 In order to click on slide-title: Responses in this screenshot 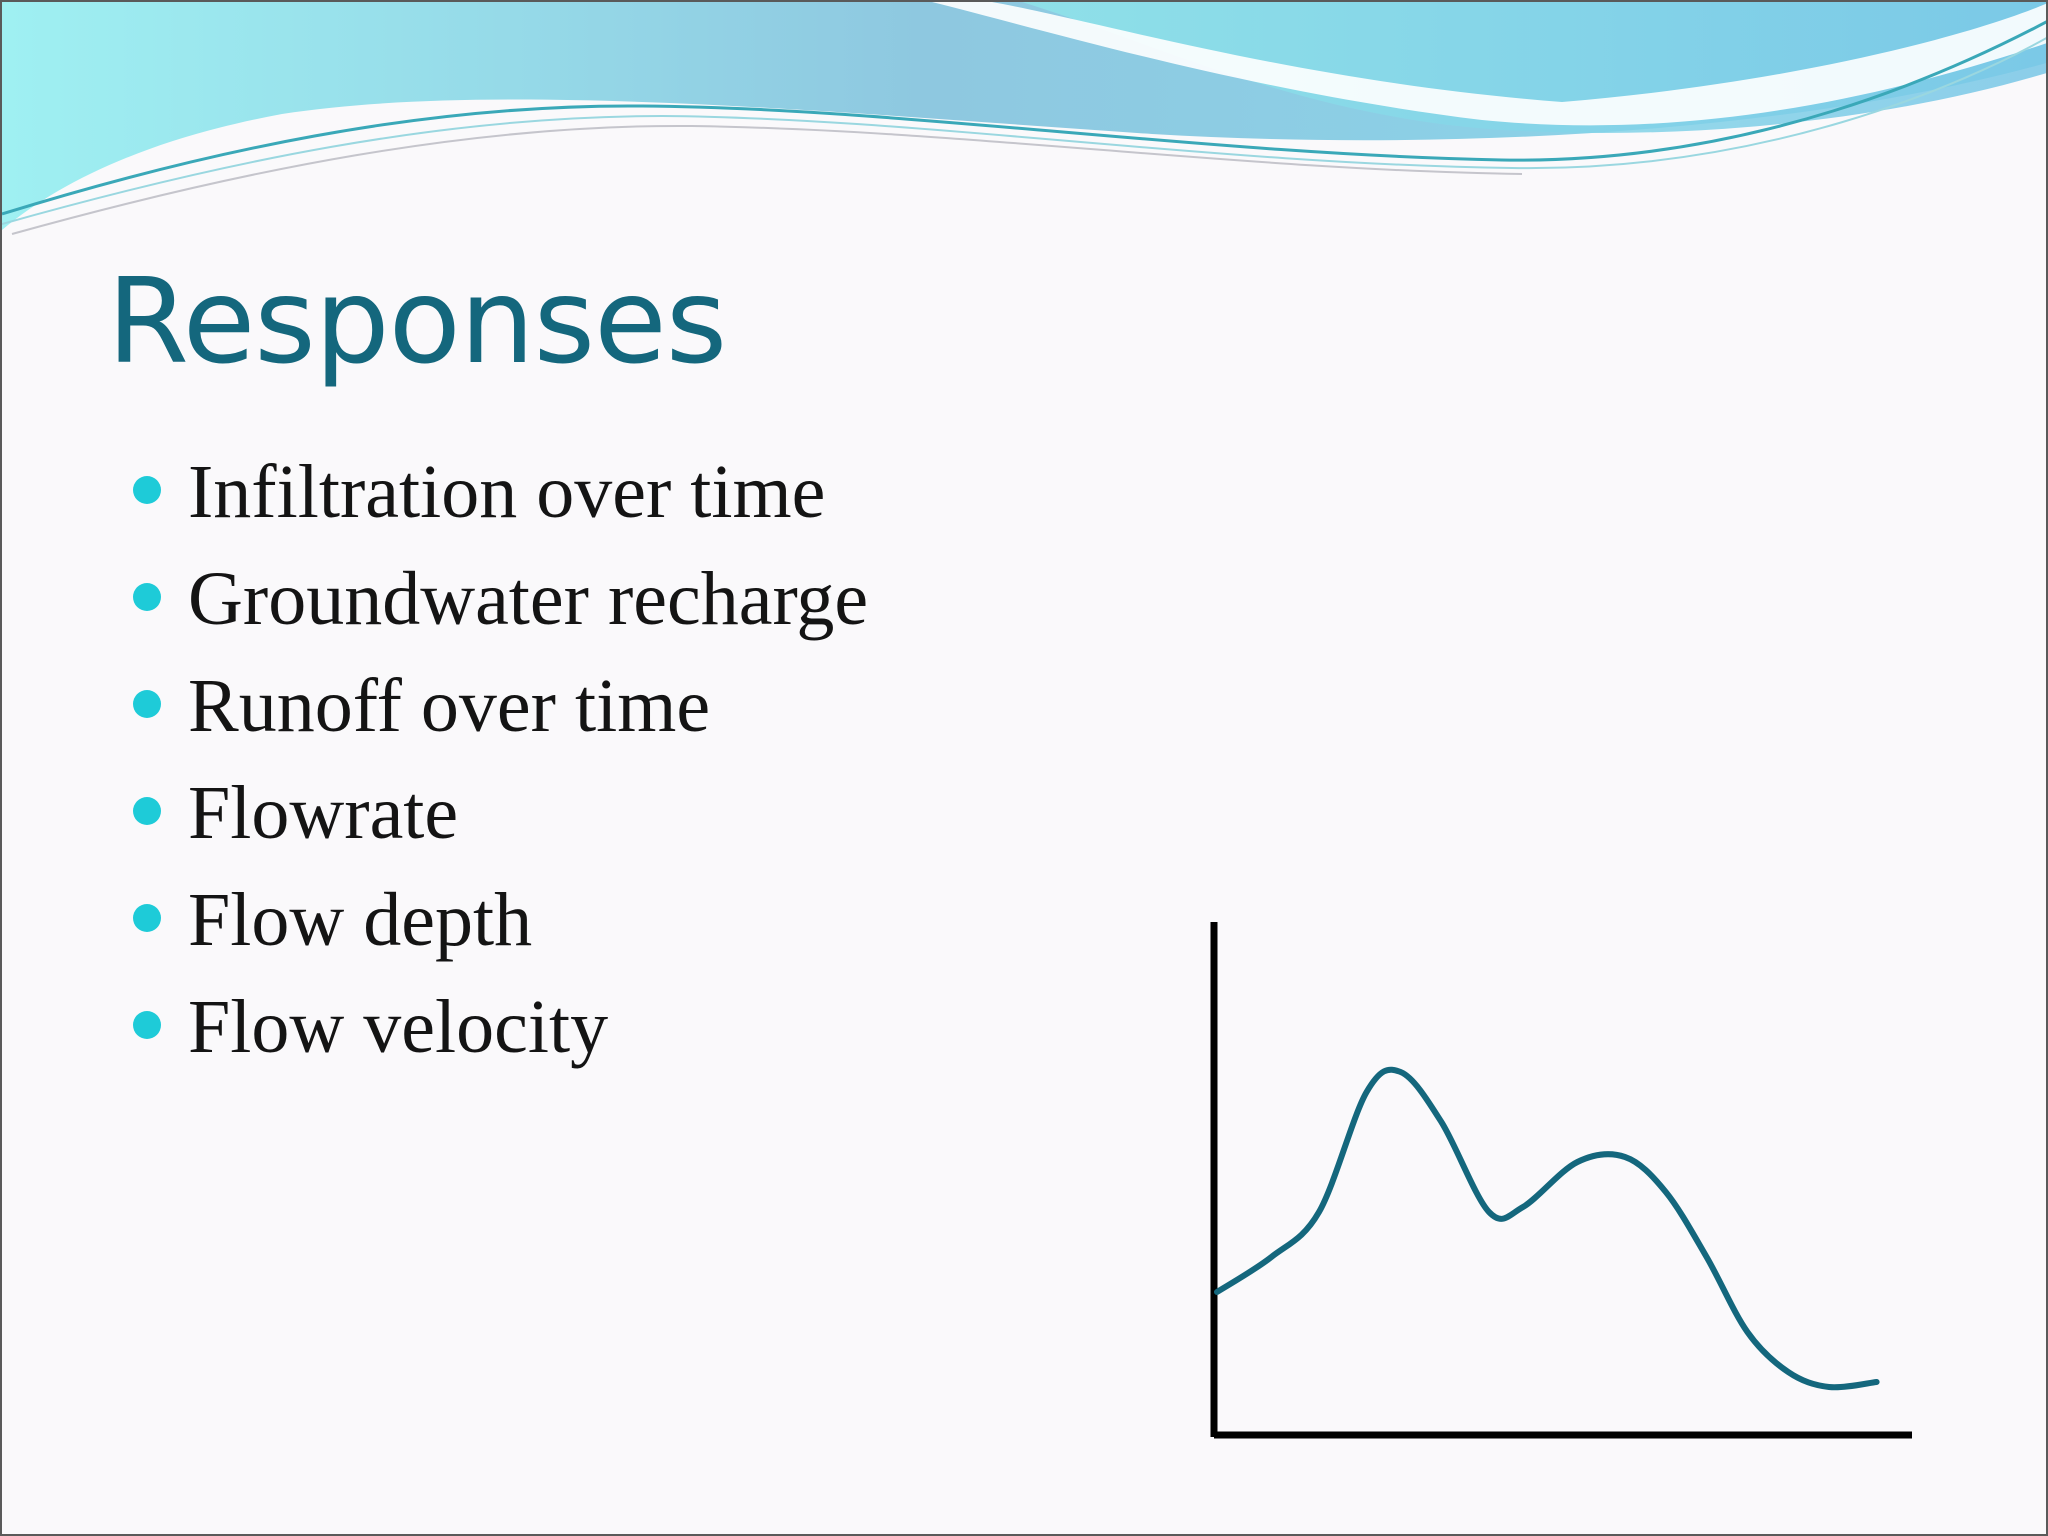, I will do `click(417, 321)`.